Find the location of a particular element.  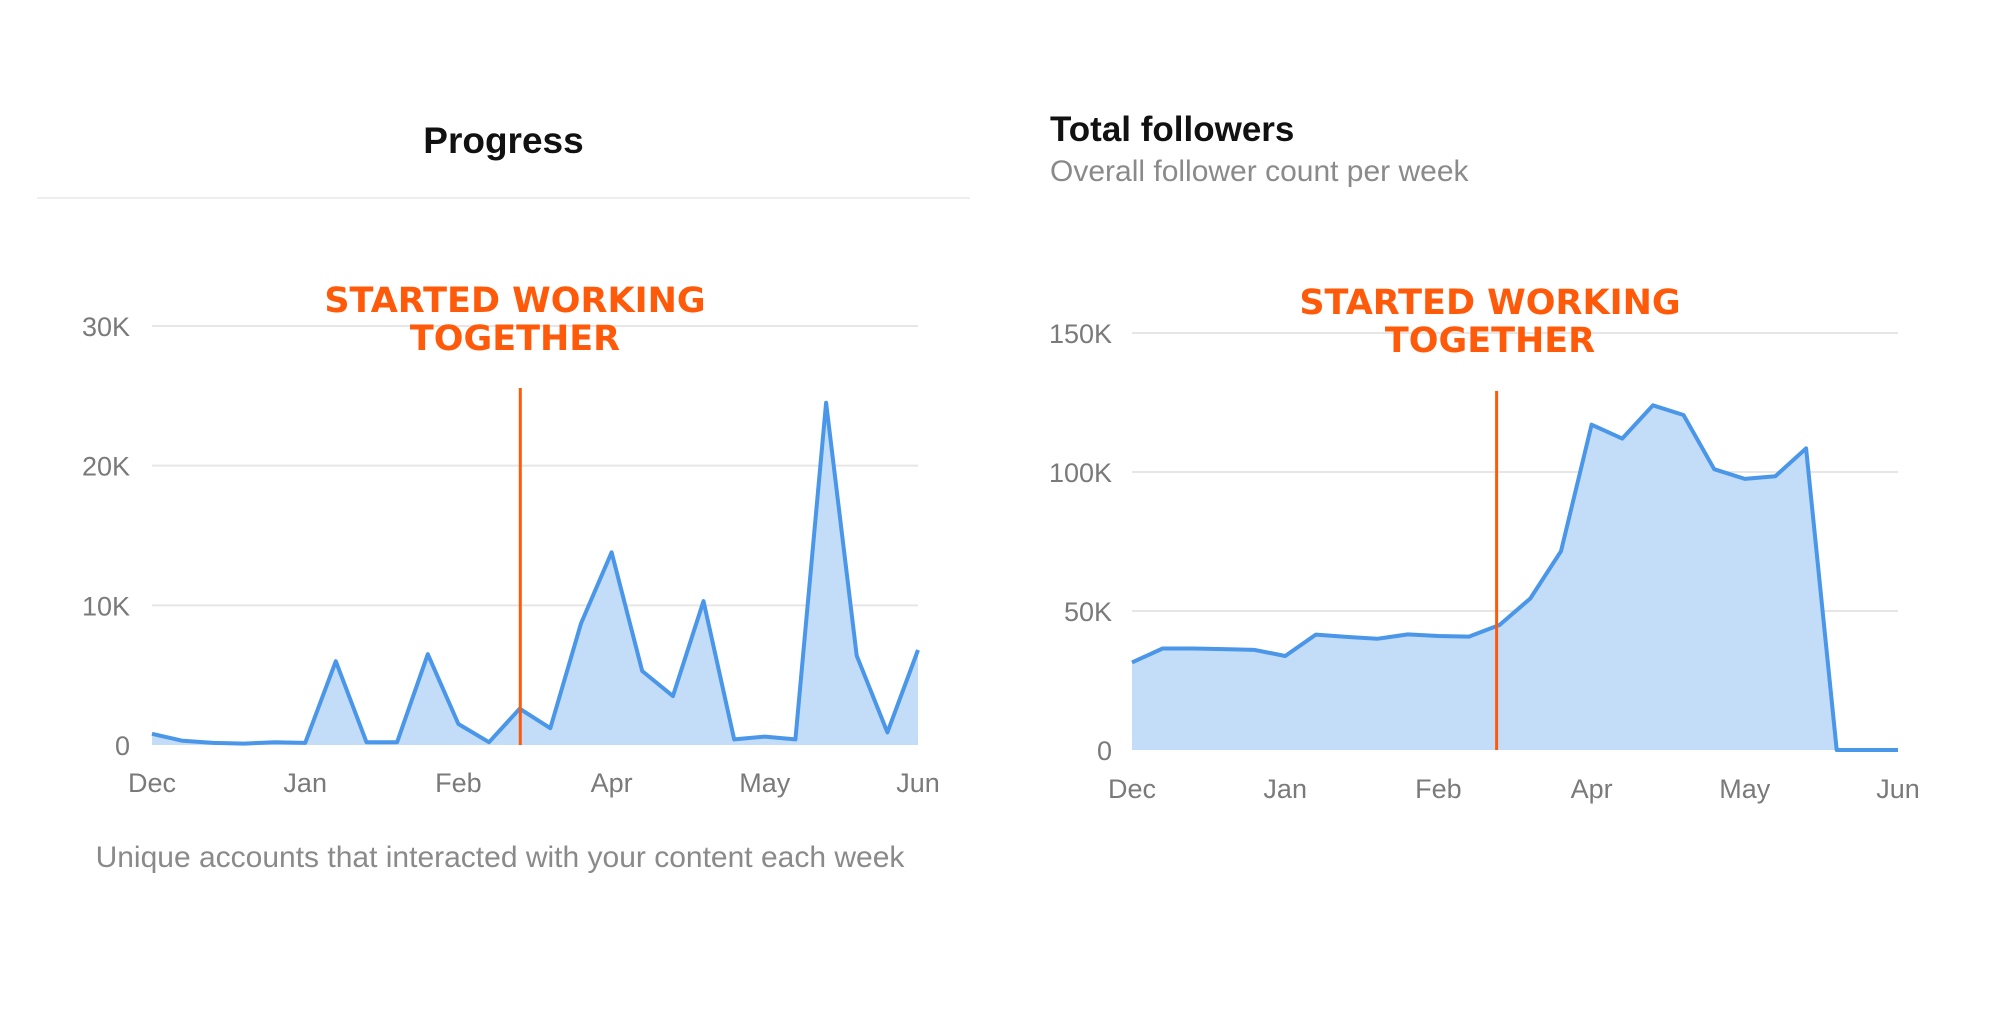

progress-area-fill is located at coordinates (535, 573).